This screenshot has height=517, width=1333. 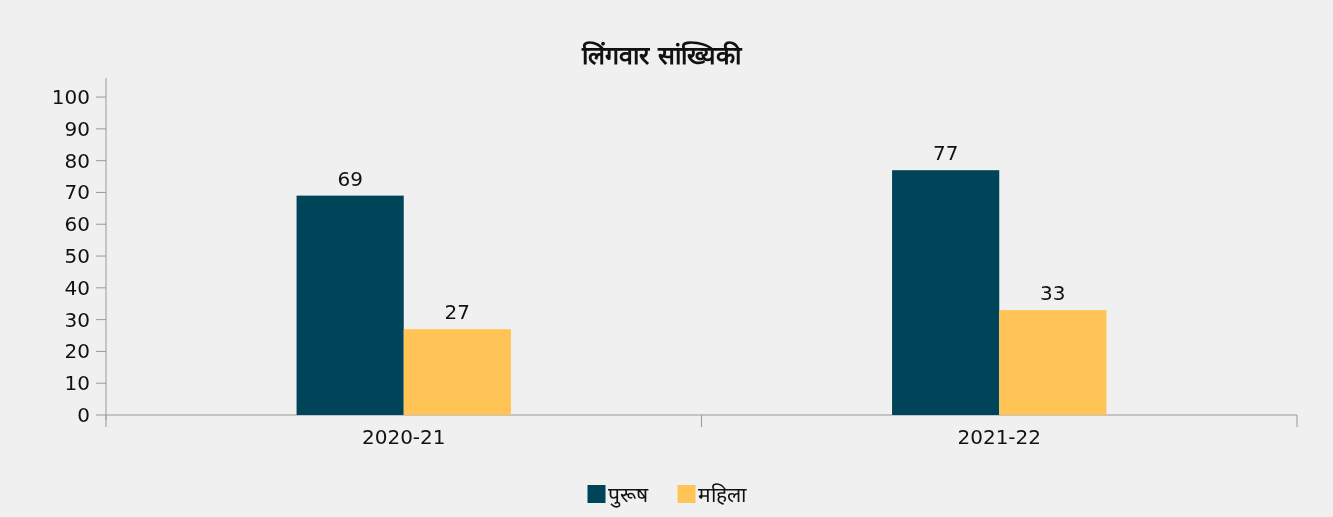 What do you see at coordinates (77, 383) in the screenshot?
I see `y-tick-label: 10` at bounding box center [77, 383].